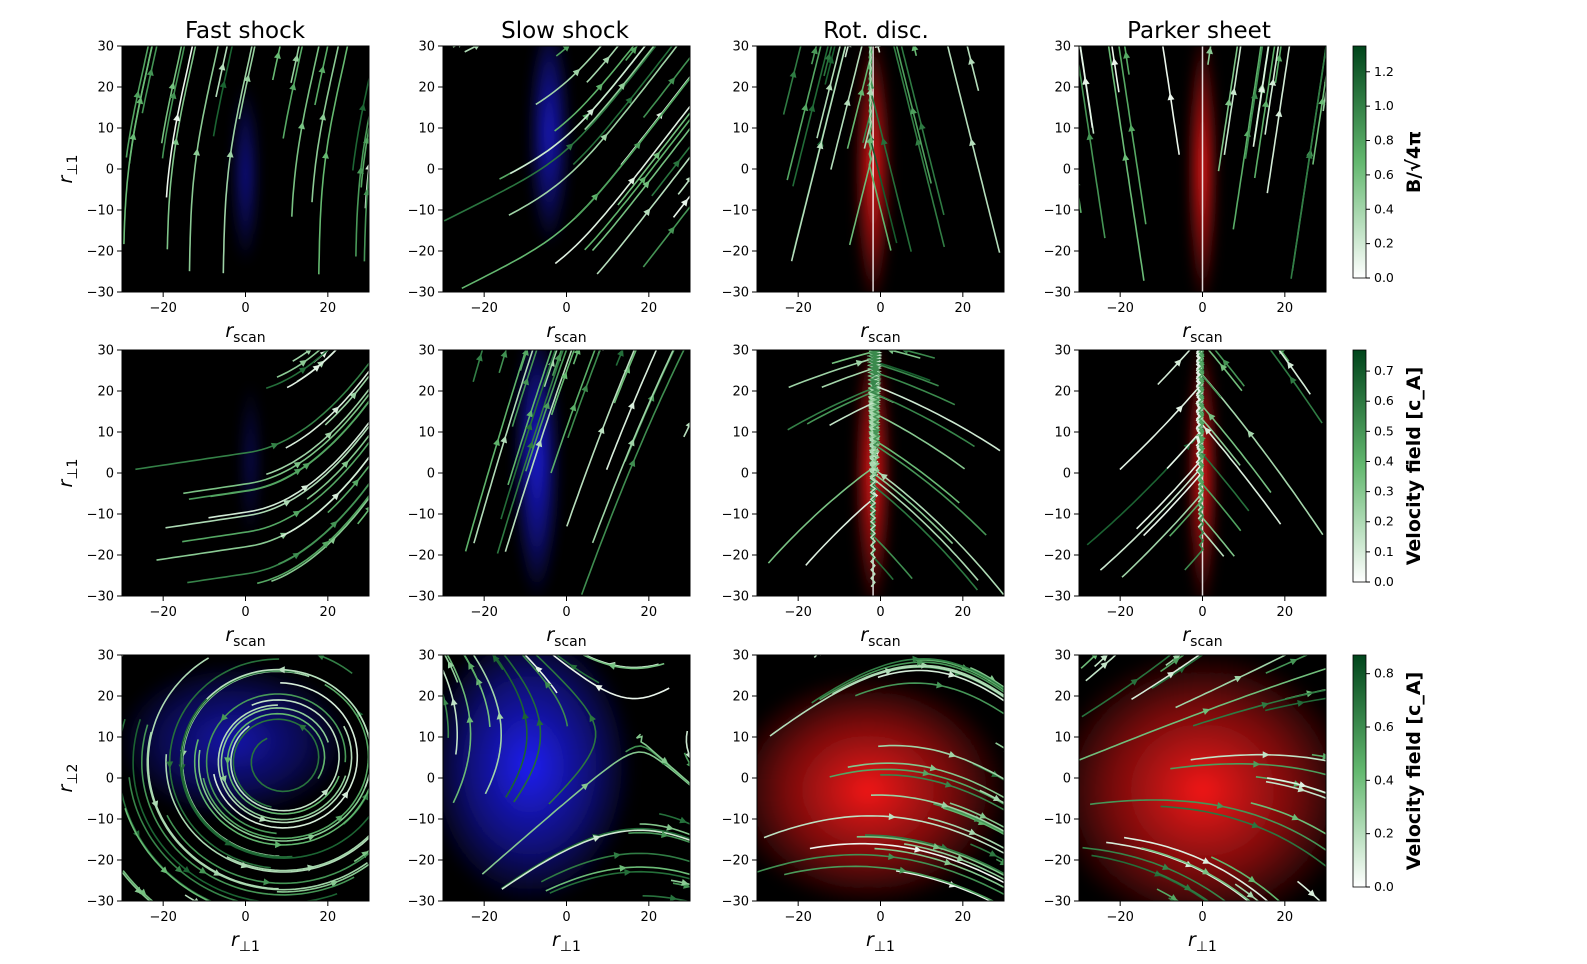 The height and width of the screenshot is (964, 1587). What do you see at coordinates (328, 917) in the screenshot?
I see `x-tick-label: 20` at bounding box center [328, 917].